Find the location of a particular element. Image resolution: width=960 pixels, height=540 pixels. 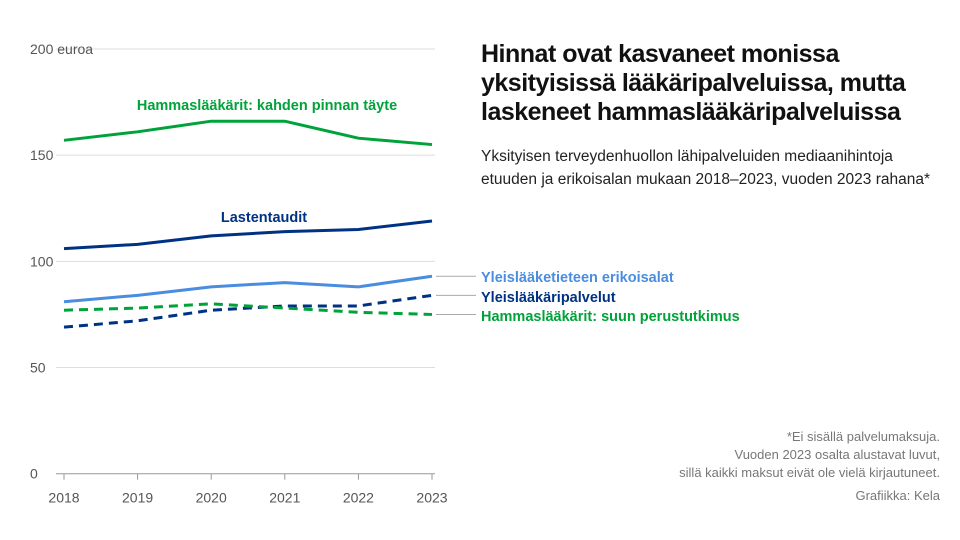

source: Grafiikka: Kela is located at coordinates (897, 495).